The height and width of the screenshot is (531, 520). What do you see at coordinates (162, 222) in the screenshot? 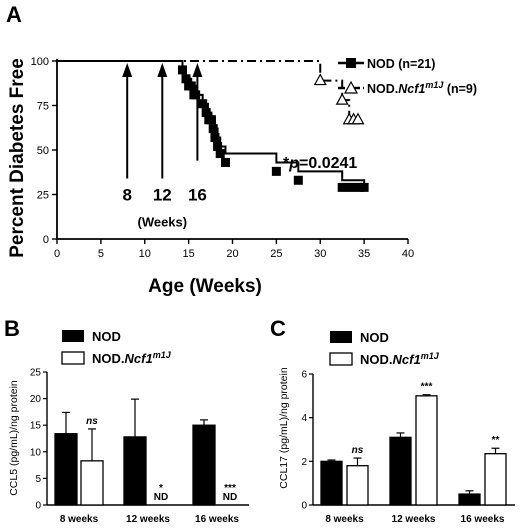
I see `arrow-caption: (Weeks)` at bounding box center [162, 222].